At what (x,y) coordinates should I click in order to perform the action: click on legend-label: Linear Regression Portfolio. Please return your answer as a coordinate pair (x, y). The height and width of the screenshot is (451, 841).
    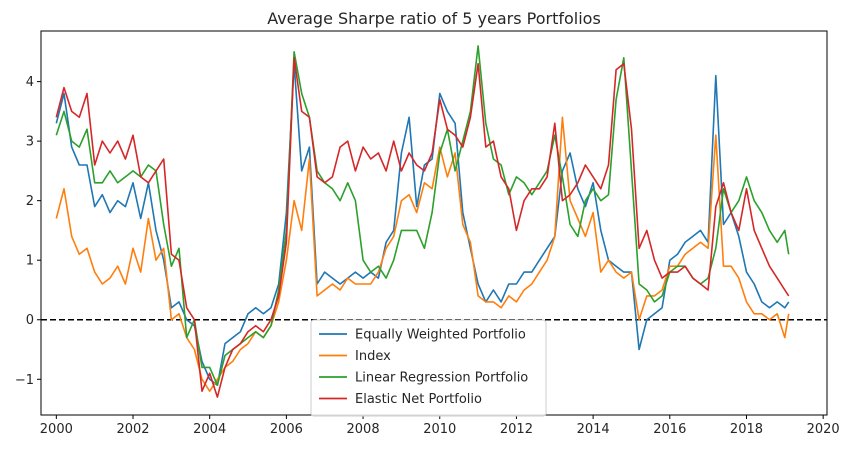
    Looking at the image, I should click on (441, 378).